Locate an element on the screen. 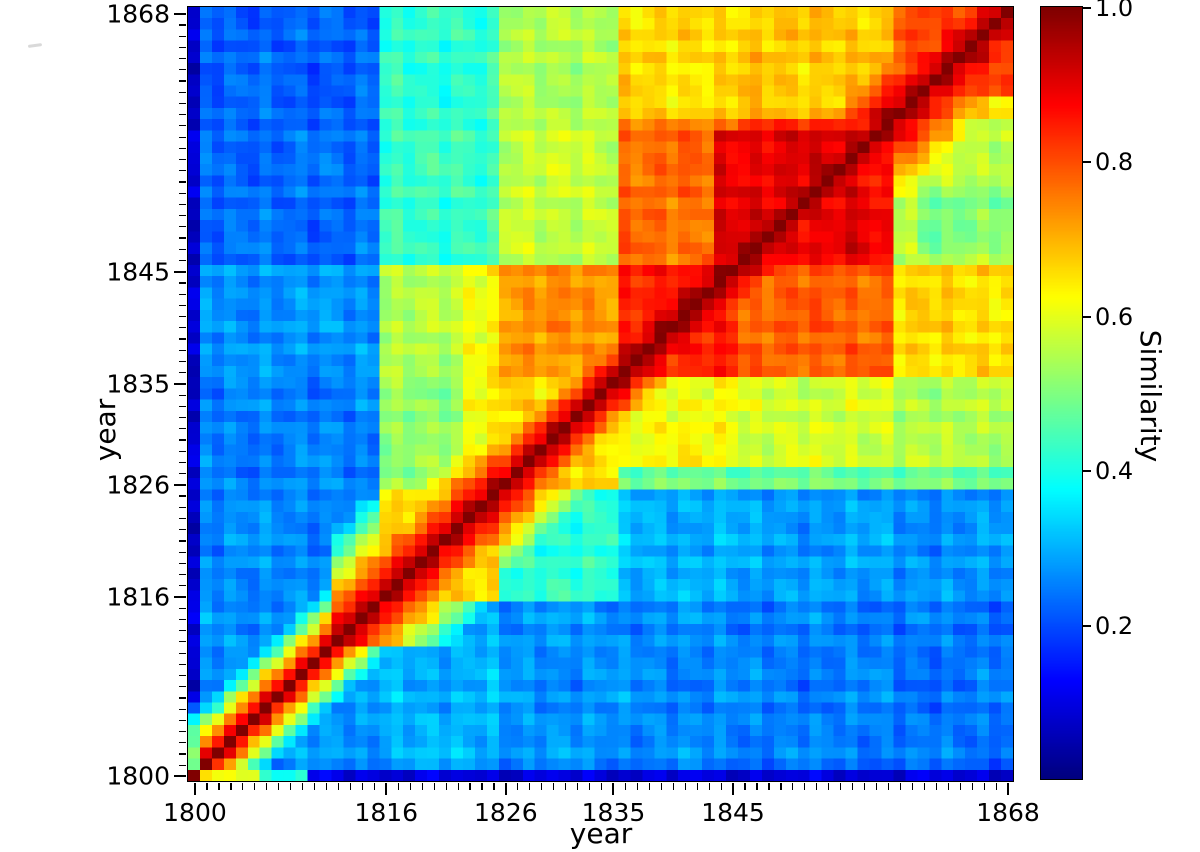 This screenshot has height=852, width=1200. x-tick-label: 1835 is located at coordinates (613, 812).